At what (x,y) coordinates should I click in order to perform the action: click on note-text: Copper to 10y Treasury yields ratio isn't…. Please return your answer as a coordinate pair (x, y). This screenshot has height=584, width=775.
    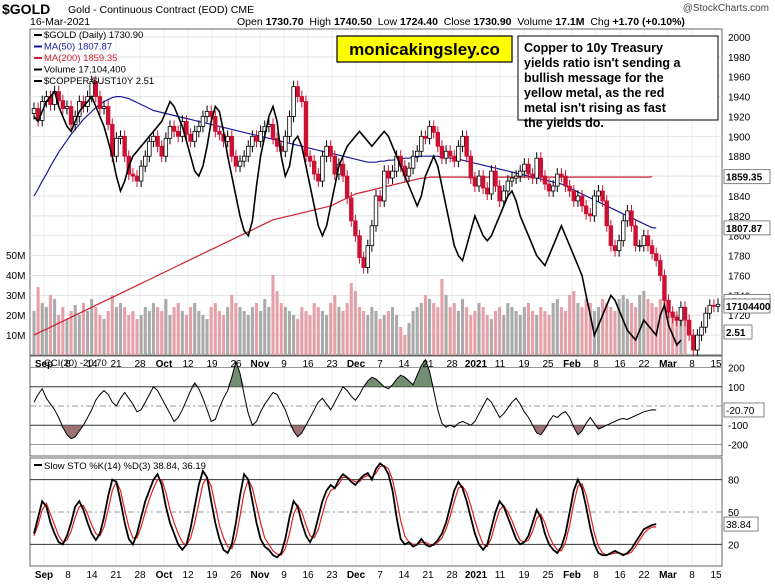
    Looking at the image, I should click on (603, 85).